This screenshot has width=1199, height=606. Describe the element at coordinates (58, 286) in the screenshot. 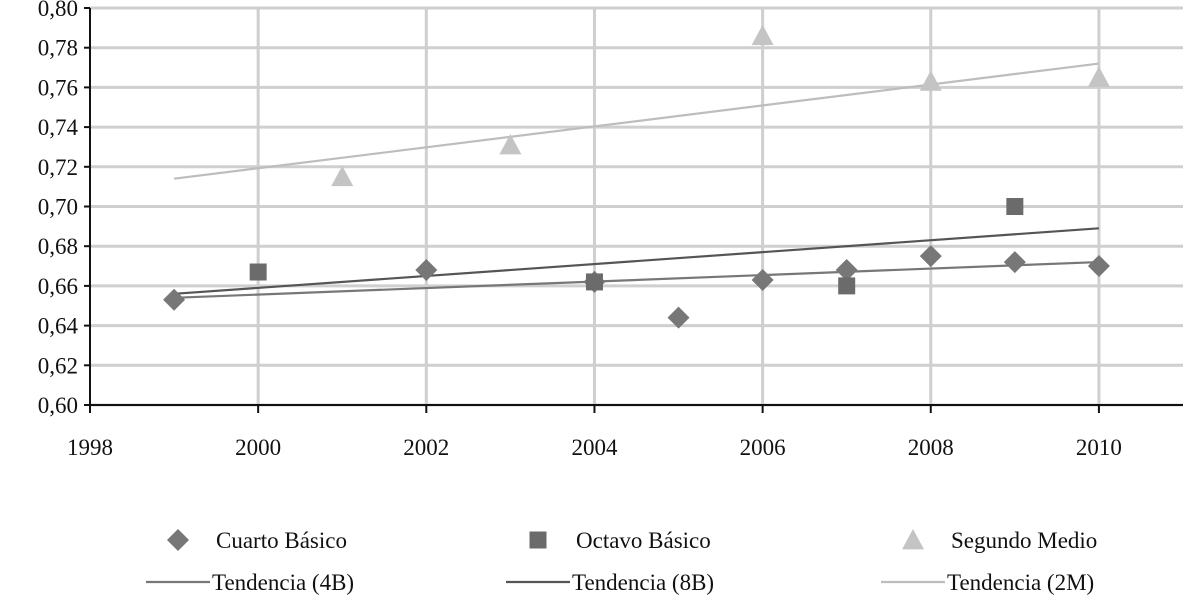

I see `y-tick-label: 0,66` at that location.